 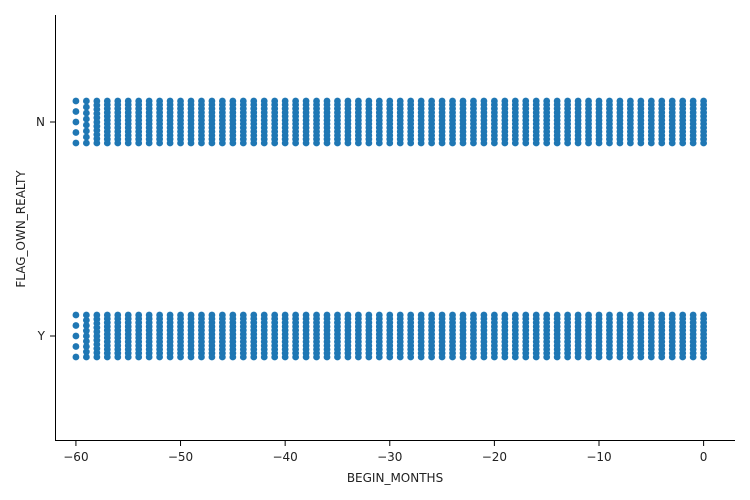 I want to click on point-stack-N--40, so click(x=285, y=122).